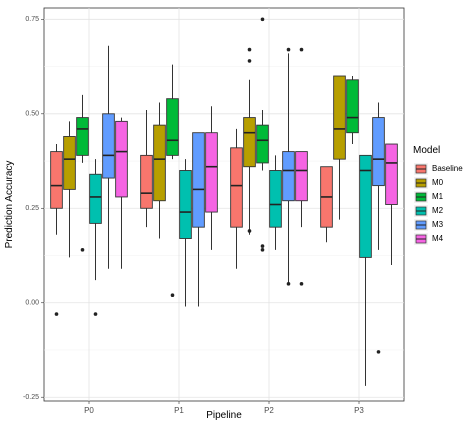 This screenshot has height=425, width=474. I want to click on box-m2-p1, so click(185, 233).